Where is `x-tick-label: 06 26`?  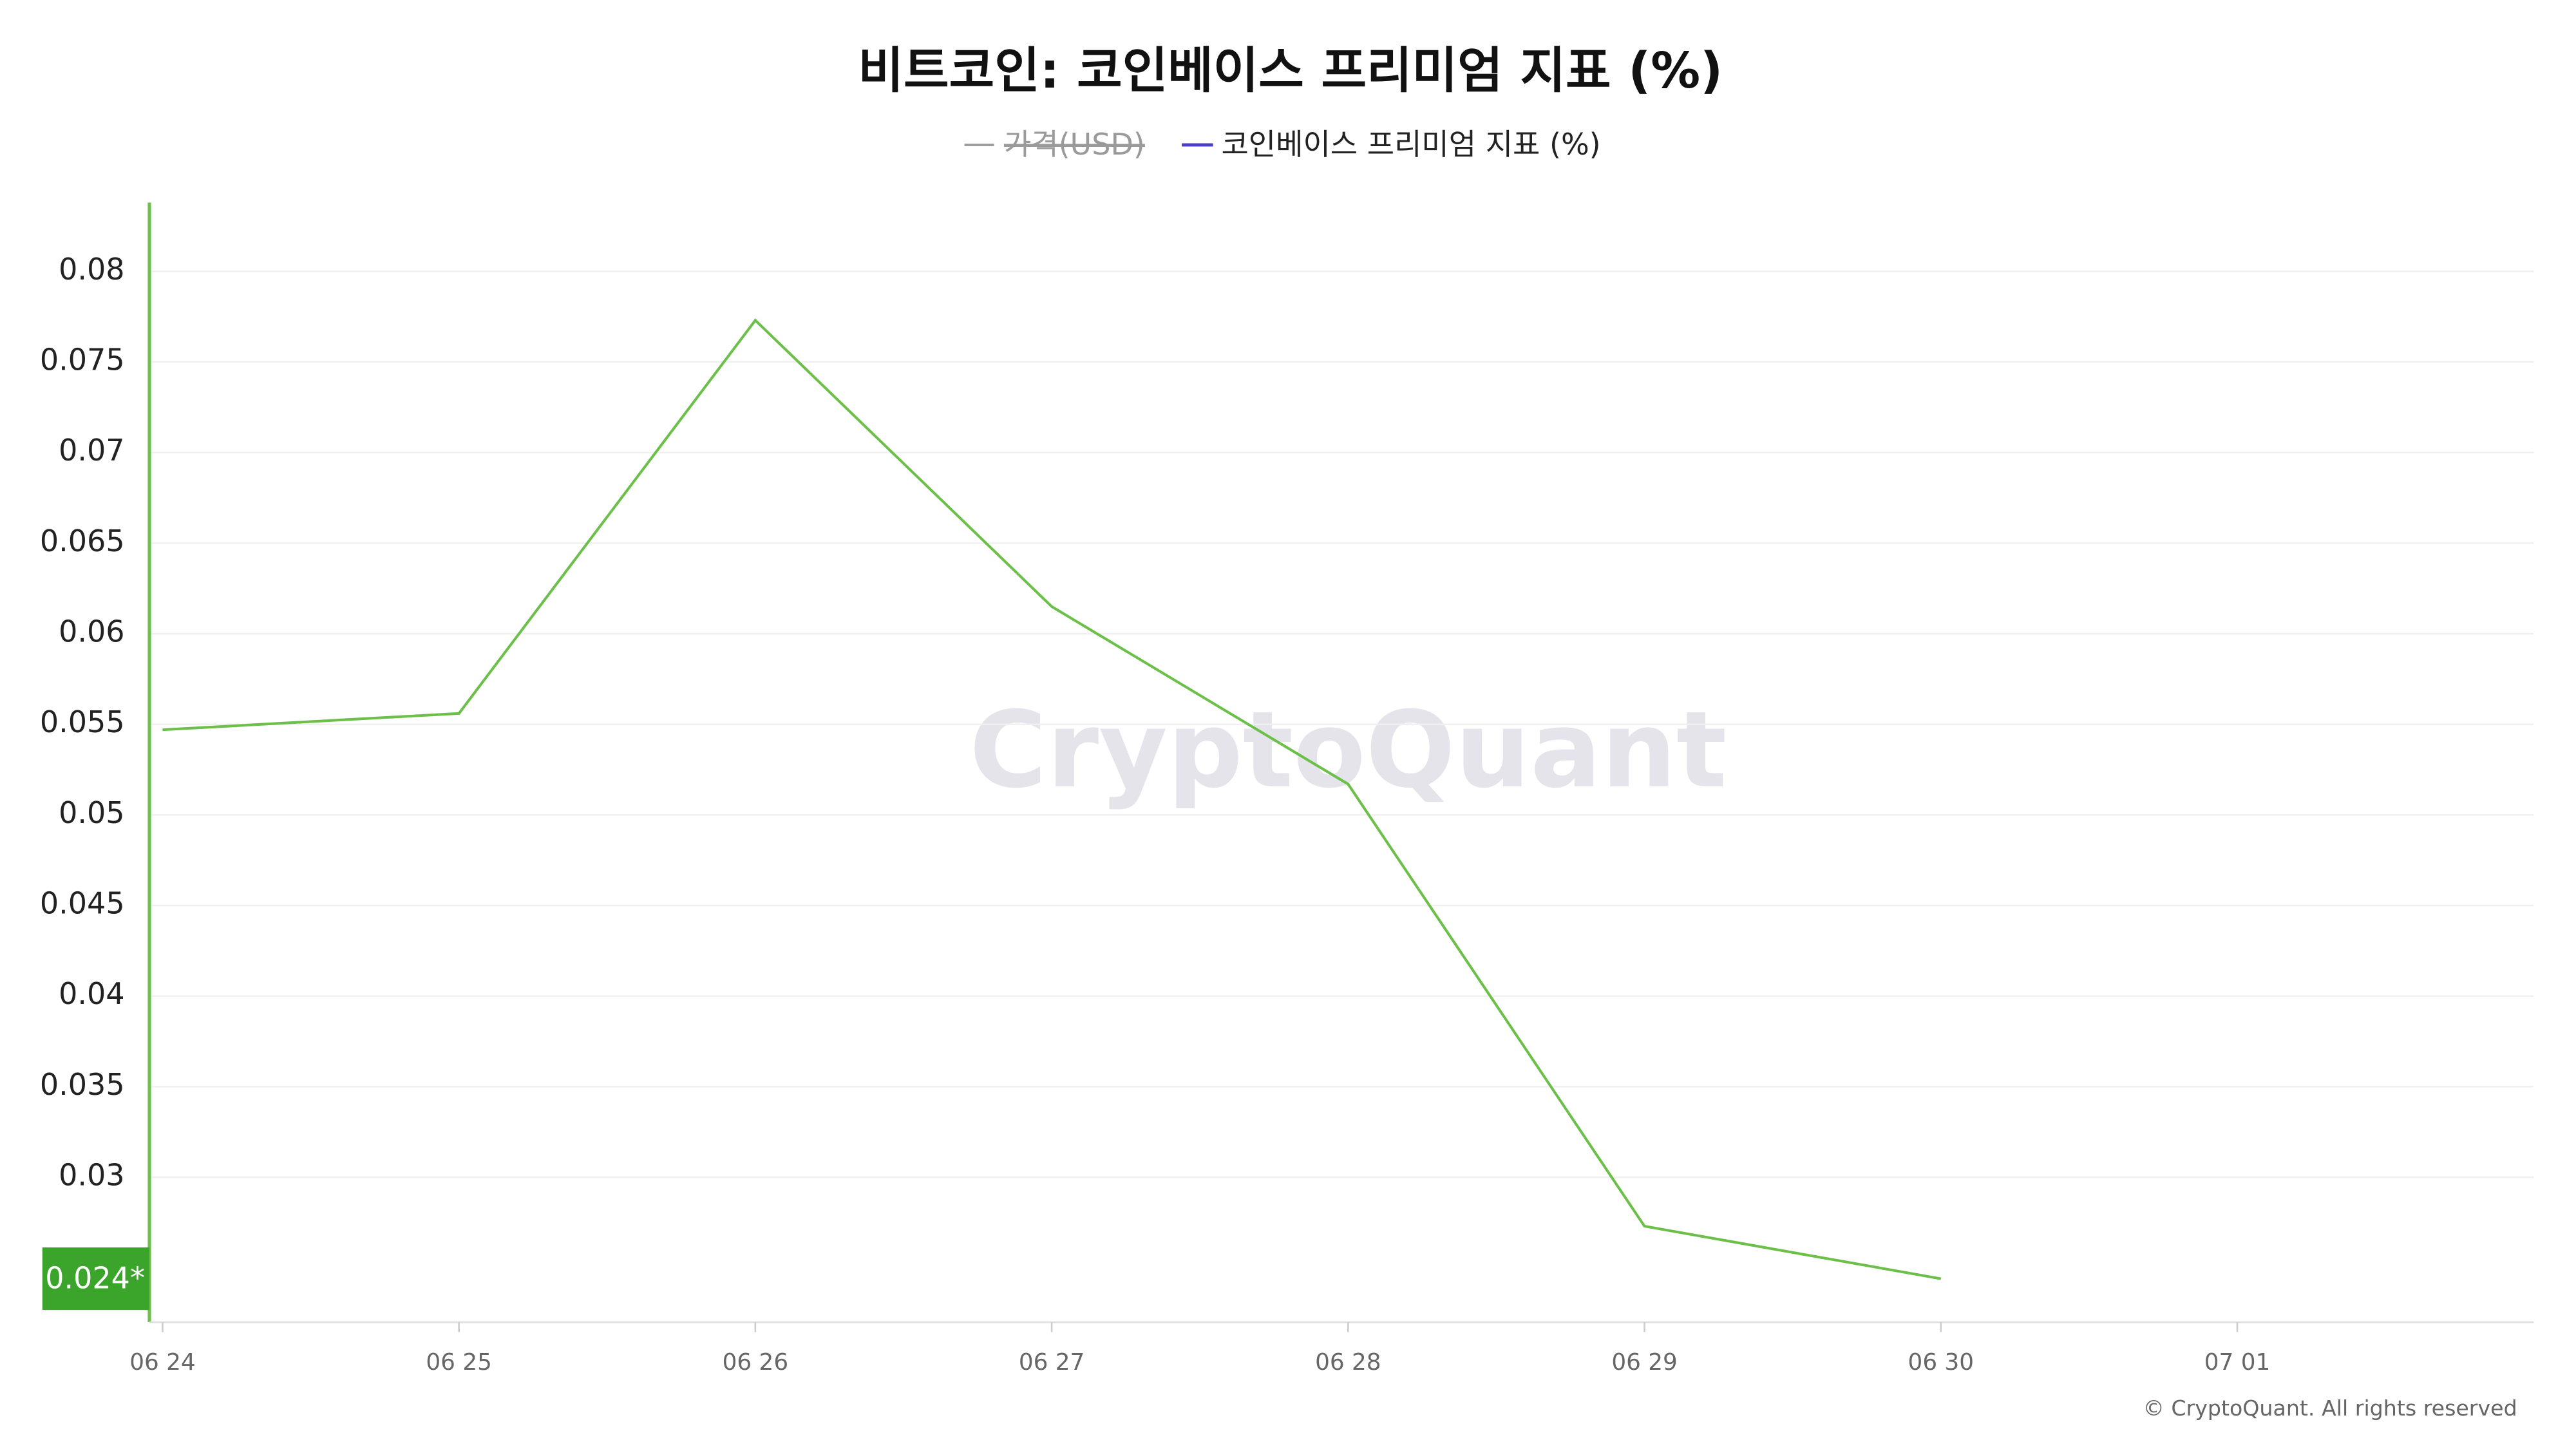 x-tick-label: 06 26 is located at coordinates (755, 1362).